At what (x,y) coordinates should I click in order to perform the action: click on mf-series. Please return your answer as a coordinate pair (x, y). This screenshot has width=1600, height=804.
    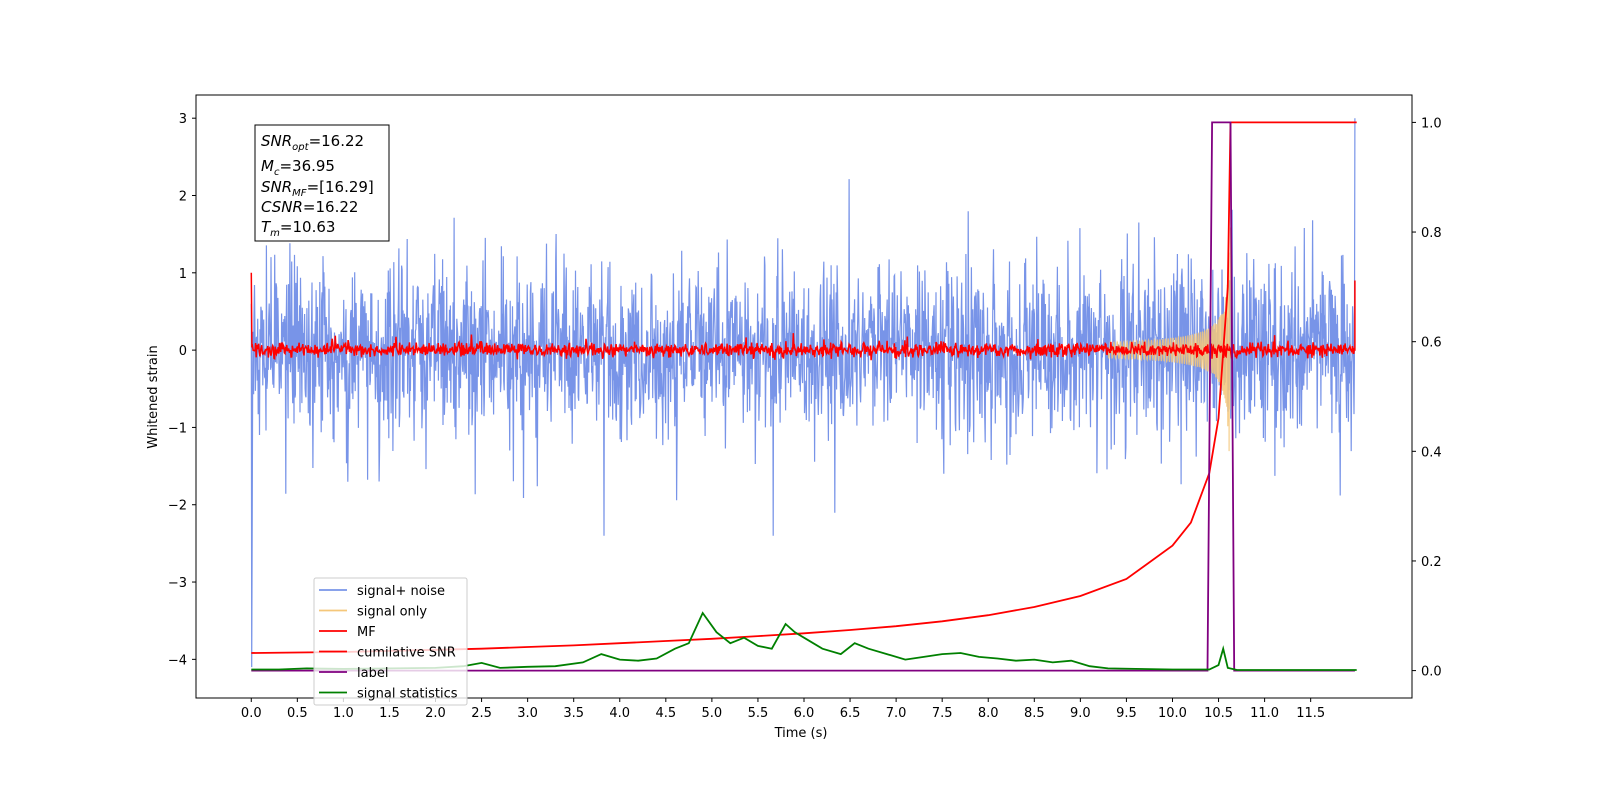
    Looking at the image, I should click on (803, 316).